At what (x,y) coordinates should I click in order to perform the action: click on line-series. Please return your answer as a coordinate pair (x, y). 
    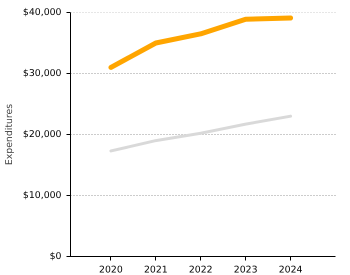
    Looking at the image, I should click on (200, 133).